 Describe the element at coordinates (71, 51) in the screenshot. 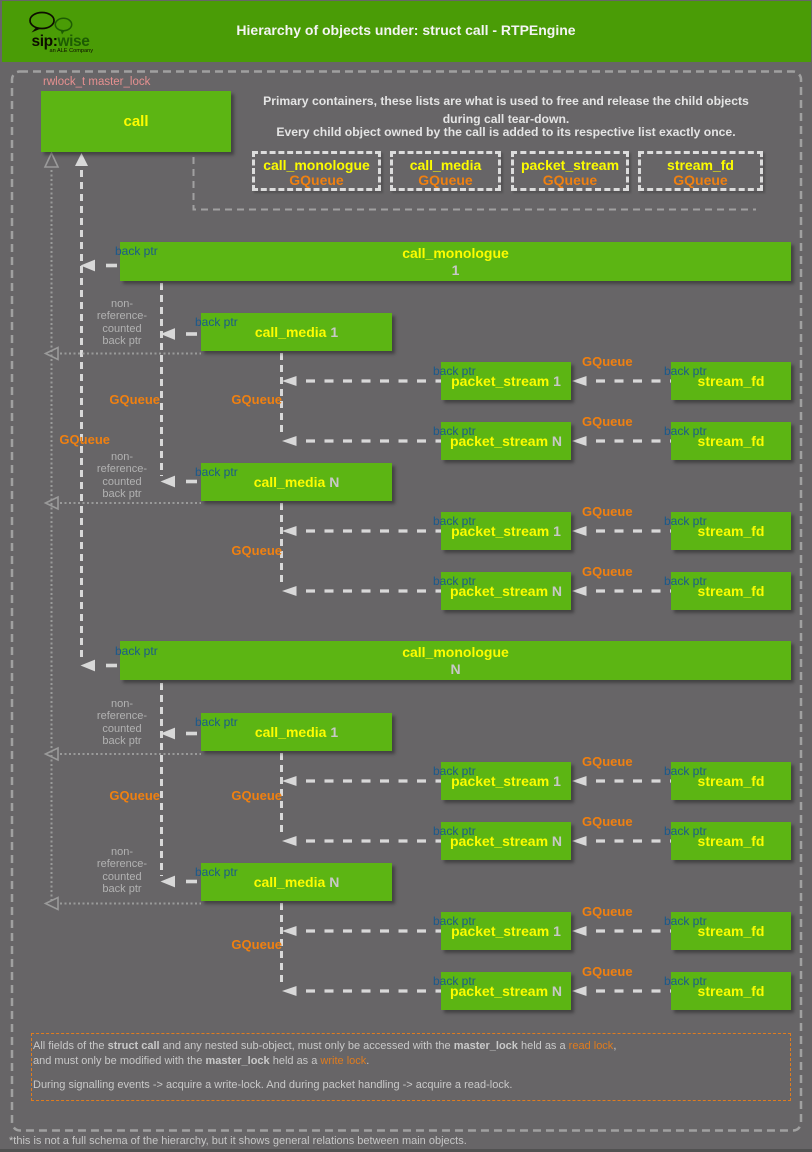

I see `svg-text: an ALE Company` at that location.